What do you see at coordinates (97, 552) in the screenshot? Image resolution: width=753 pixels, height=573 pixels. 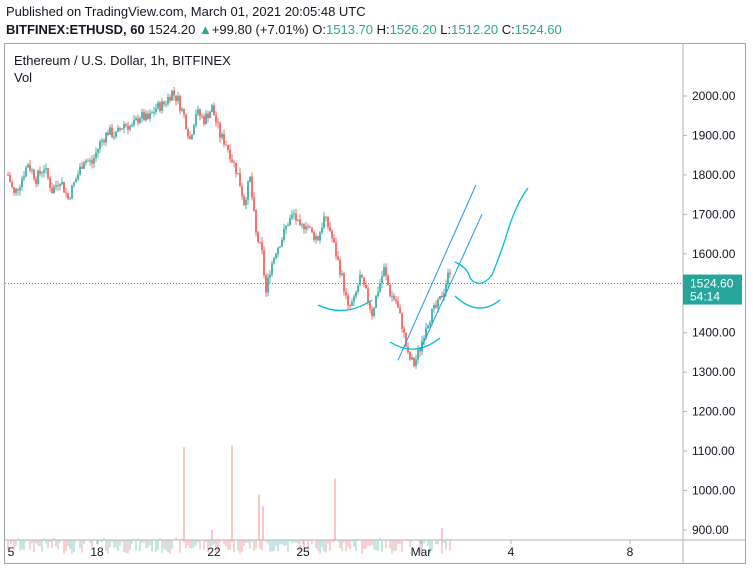 I see `x-tick-label: 18` at bounding box center [97, 552].